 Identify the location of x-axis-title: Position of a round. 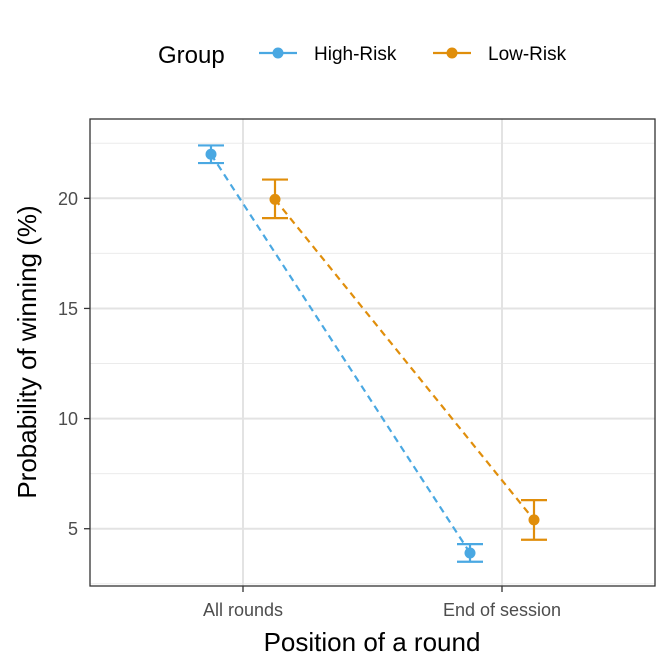
(372, 642).